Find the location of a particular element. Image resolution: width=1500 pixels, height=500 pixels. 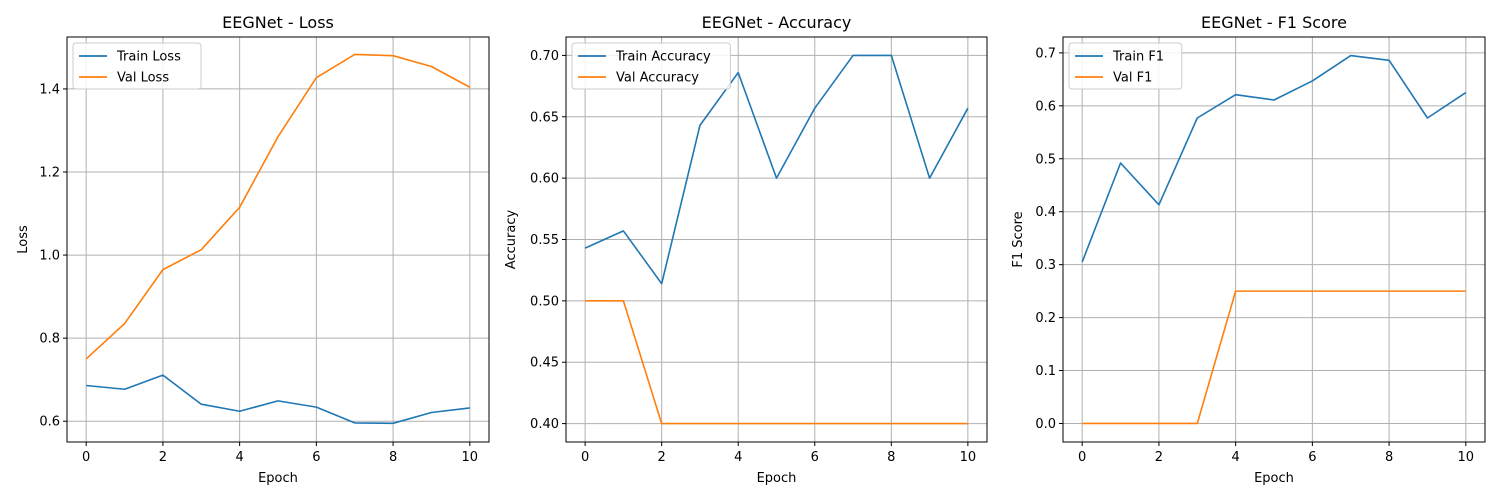

y-tick-label: 0.1 is located at coordinates (1045, 371).